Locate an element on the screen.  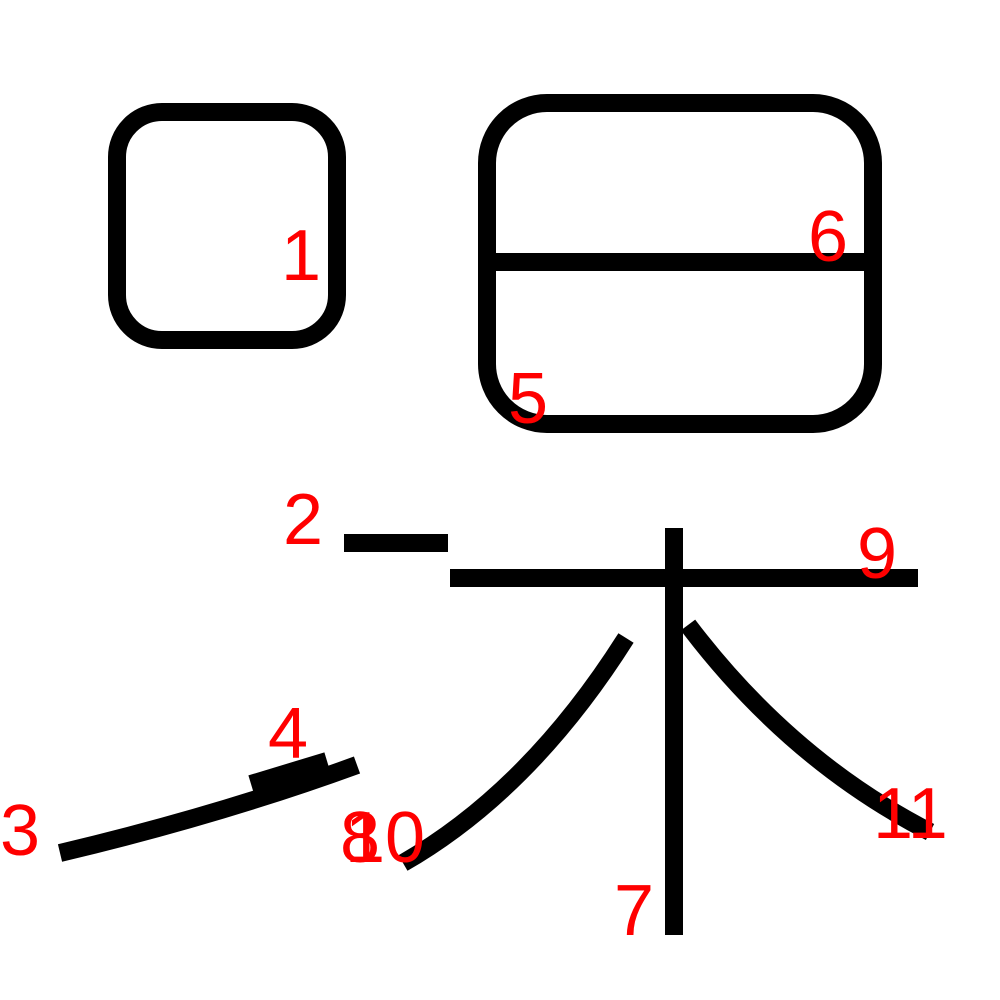
stroke-number-3: 3 is located at coordinates (20, 831).